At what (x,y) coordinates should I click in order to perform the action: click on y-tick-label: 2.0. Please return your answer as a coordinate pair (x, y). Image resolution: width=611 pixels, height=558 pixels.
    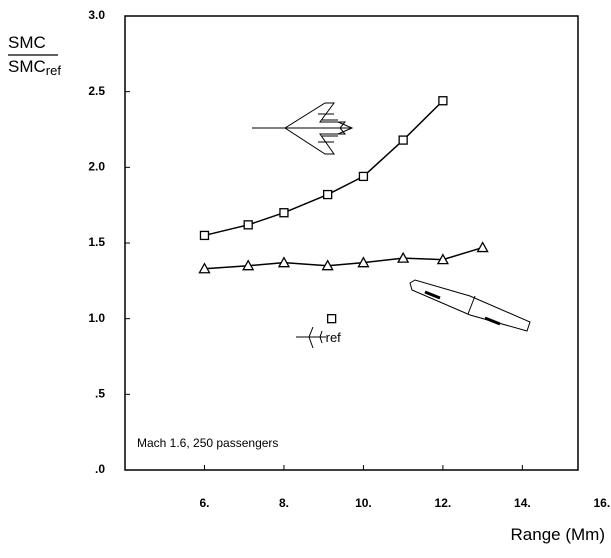
    Looking at the image, I should click on (96, 167).